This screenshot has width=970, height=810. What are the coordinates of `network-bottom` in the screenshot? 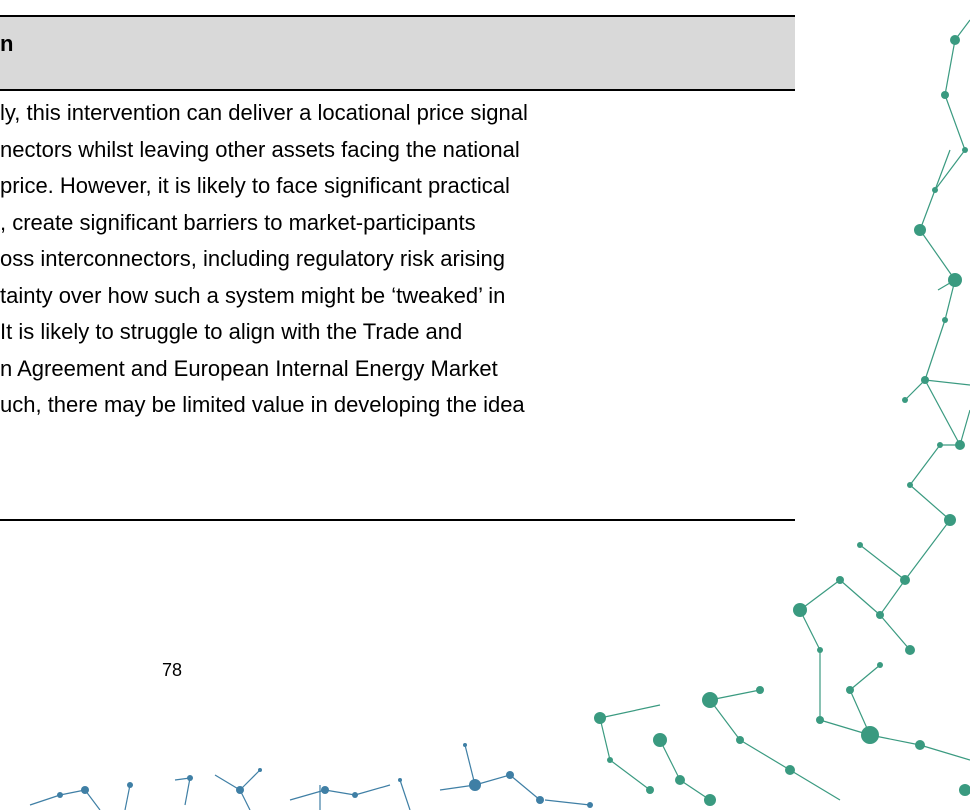 It's located at (311, 776).